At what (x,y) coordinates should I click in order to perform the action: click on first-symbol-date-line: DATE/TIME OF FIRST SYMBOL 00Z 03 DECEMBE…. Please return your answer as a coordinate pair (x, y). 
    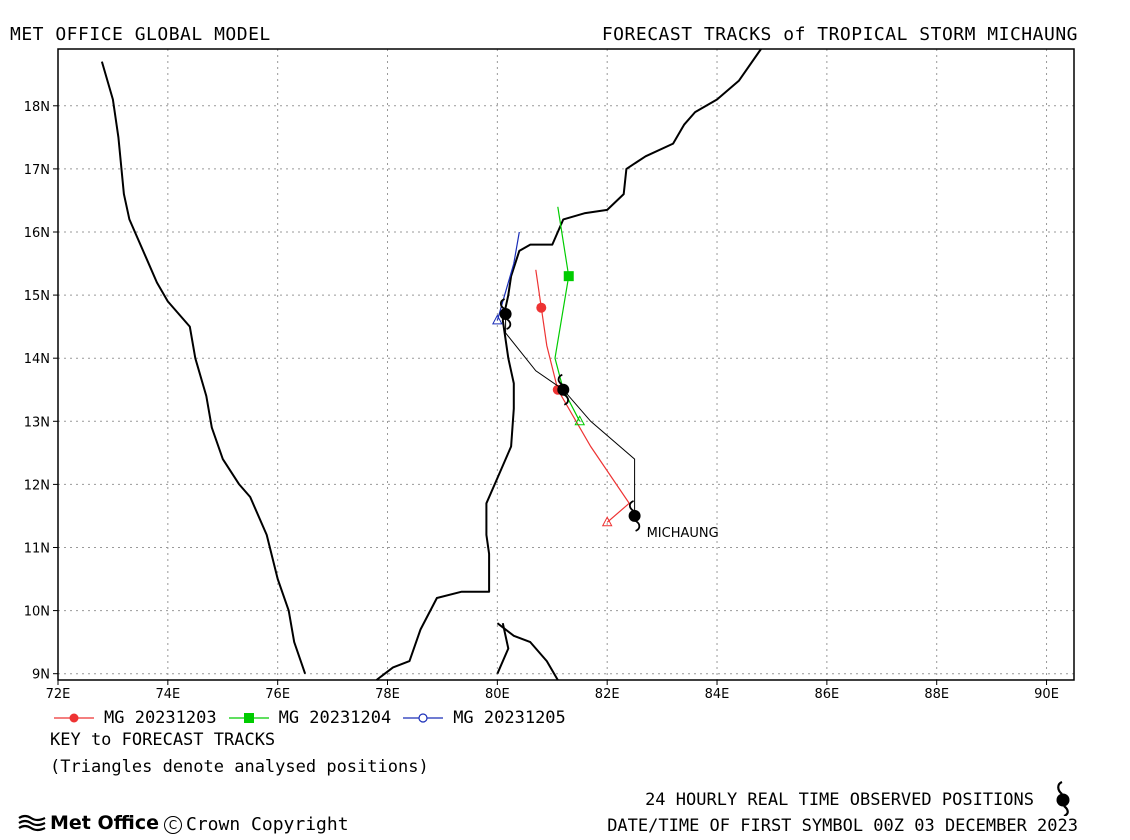
    Looking at the image, I should click on (842, 826).